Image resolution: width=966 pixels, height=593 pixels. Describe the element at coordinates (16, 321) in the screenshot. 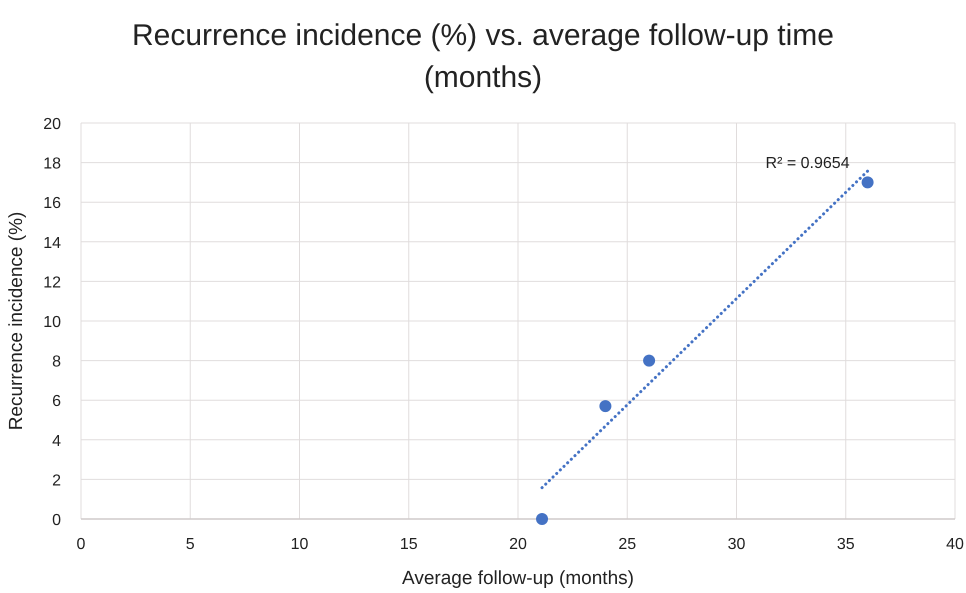

I see `y-axis-title: Recurrence incidence (%)` at that location.